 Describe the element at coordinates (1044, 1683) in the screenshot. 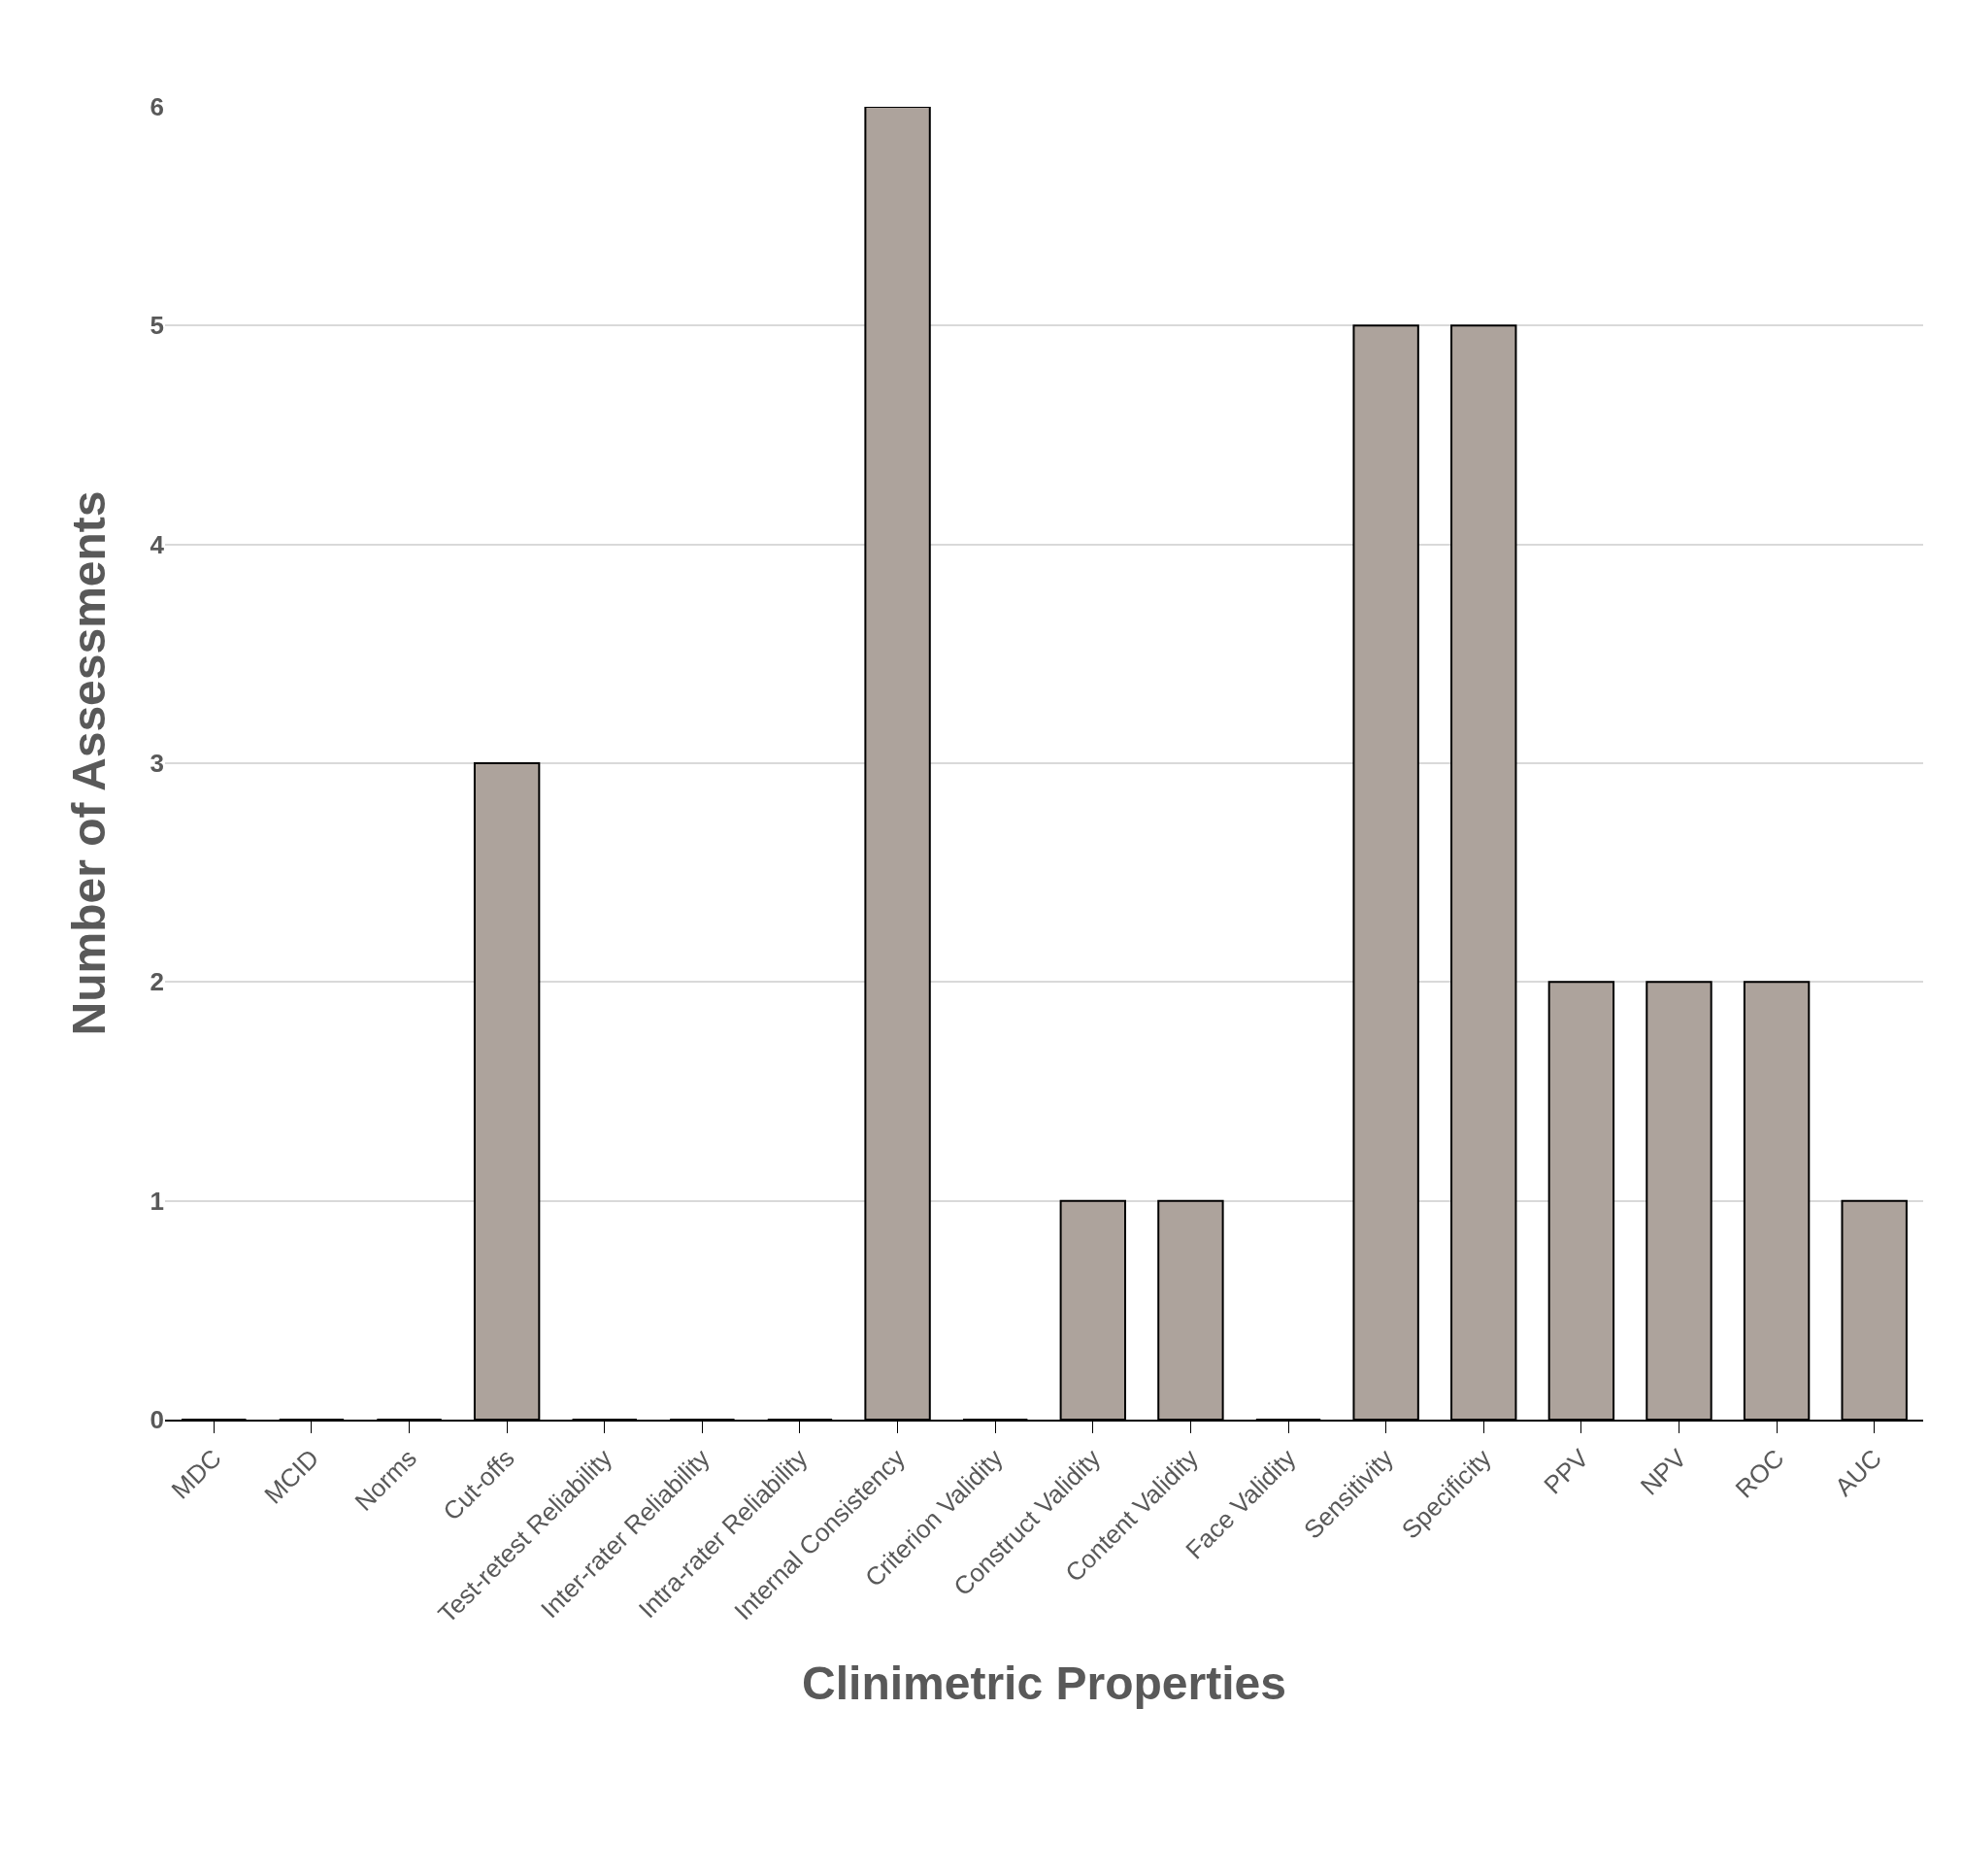

I see `x-axis-title: Clinimetric Properties` at that location.